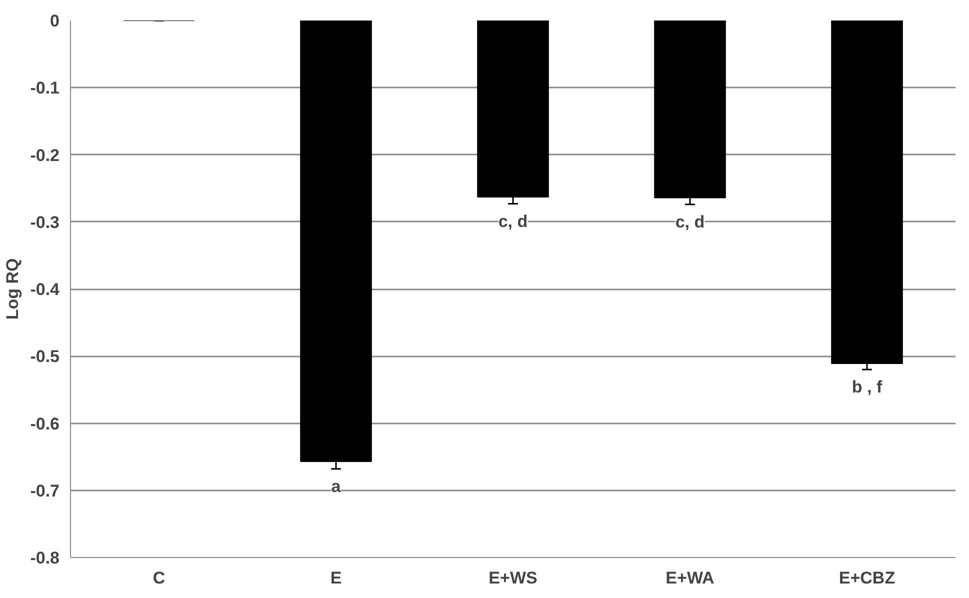  What do you see at coordinates (12, 289) in the screenshot?
I see `y-axis-title: Log RQ` at bounding box center [12, 289].